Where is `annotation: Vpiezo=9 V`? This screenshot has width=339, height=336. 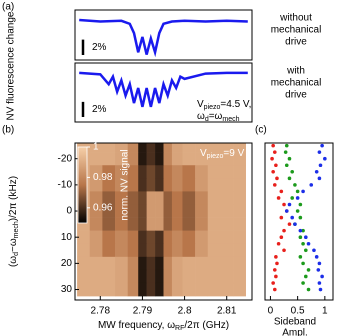 annotation: Vpiezo=9 V is located at coordinates (222, 154).